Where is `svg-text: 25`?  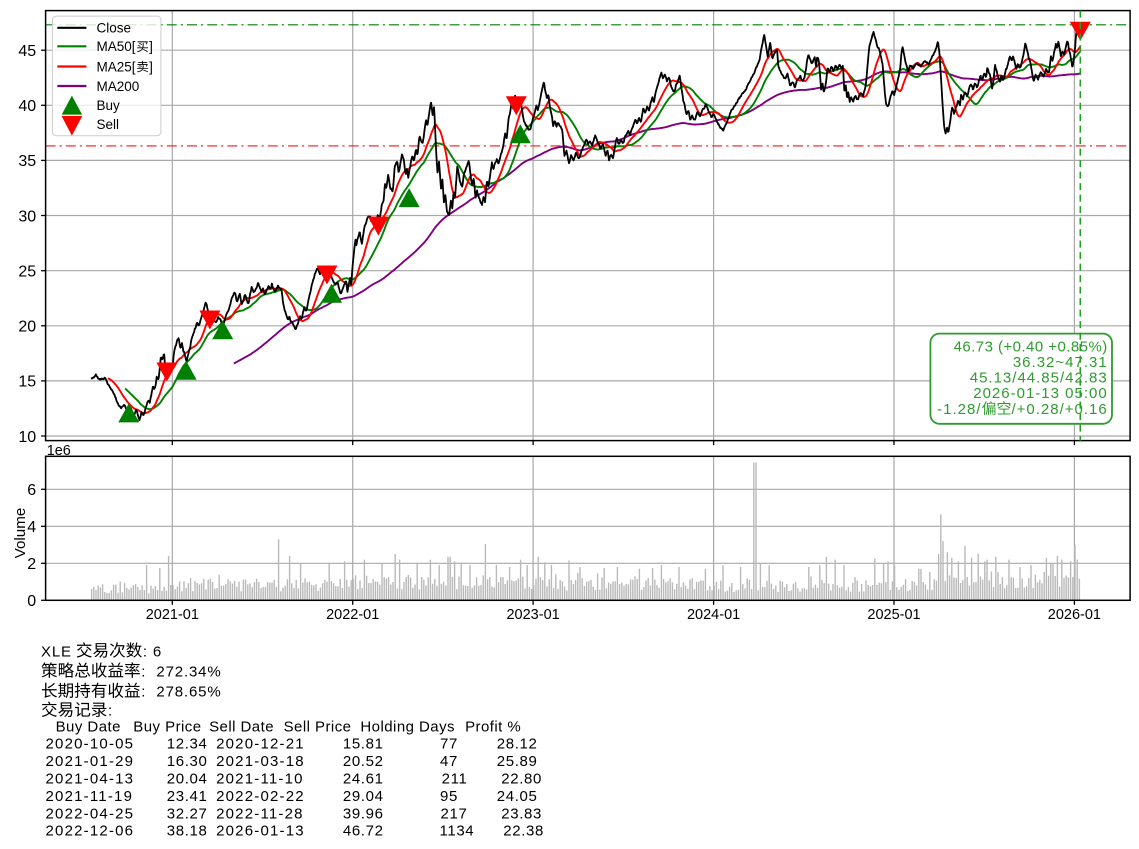
svg-text: 25 is located at coordinates (27, 272).